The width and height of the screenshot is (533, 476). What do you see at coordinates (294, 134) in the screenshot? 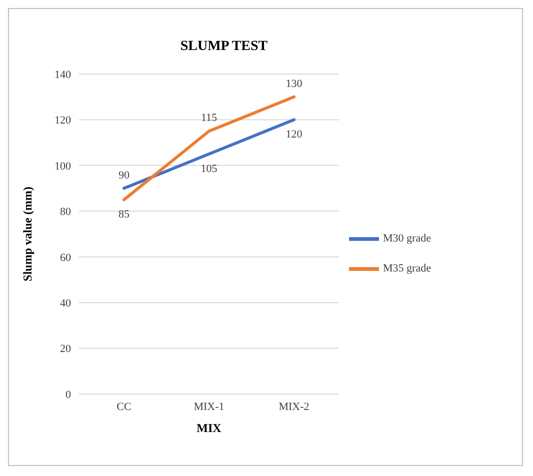
I see `data-label: 120` at bounding box center [294, 134].